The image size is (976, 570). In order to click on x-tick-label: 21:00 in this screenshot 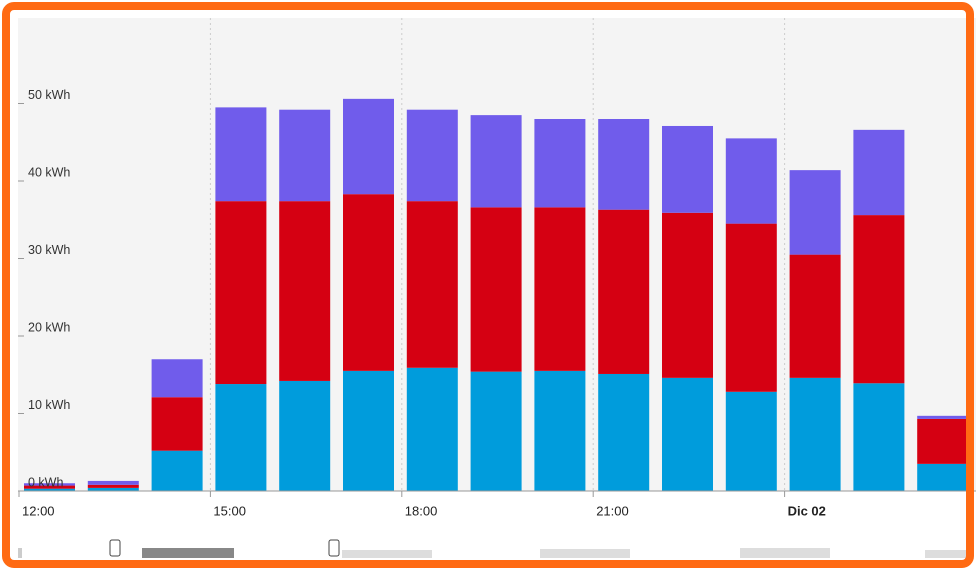, I will do `click(612, 510)`.